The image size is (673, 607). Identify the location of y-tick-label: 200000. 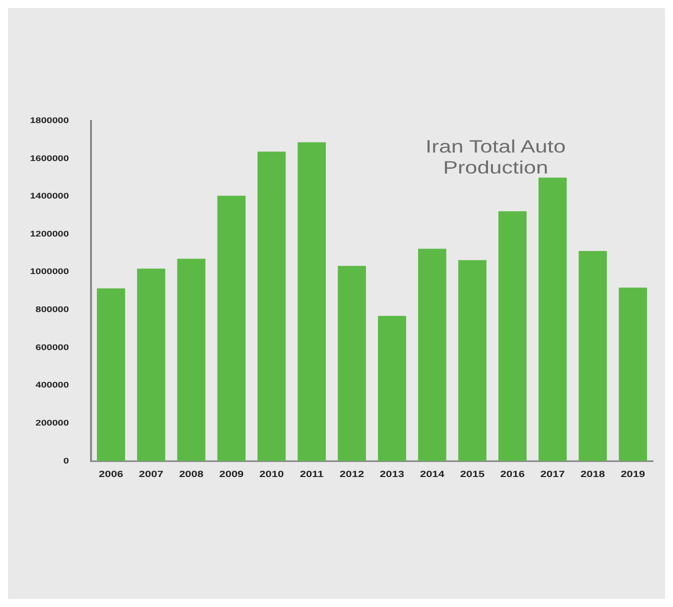
(52, 423).